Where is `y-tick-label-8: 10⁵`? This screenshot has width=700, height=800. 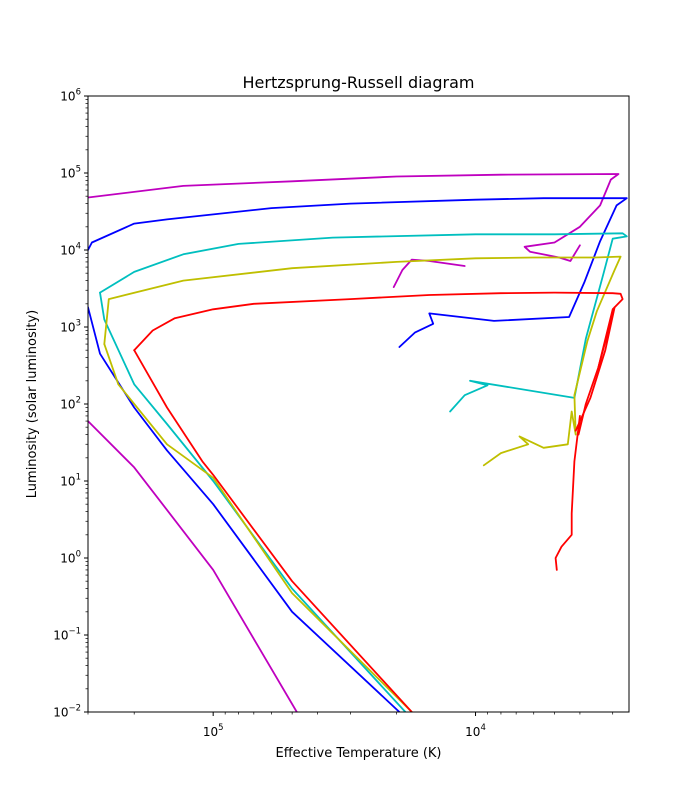
y-tick-label-8: 10⁵ is located at coordinates (70, 173).